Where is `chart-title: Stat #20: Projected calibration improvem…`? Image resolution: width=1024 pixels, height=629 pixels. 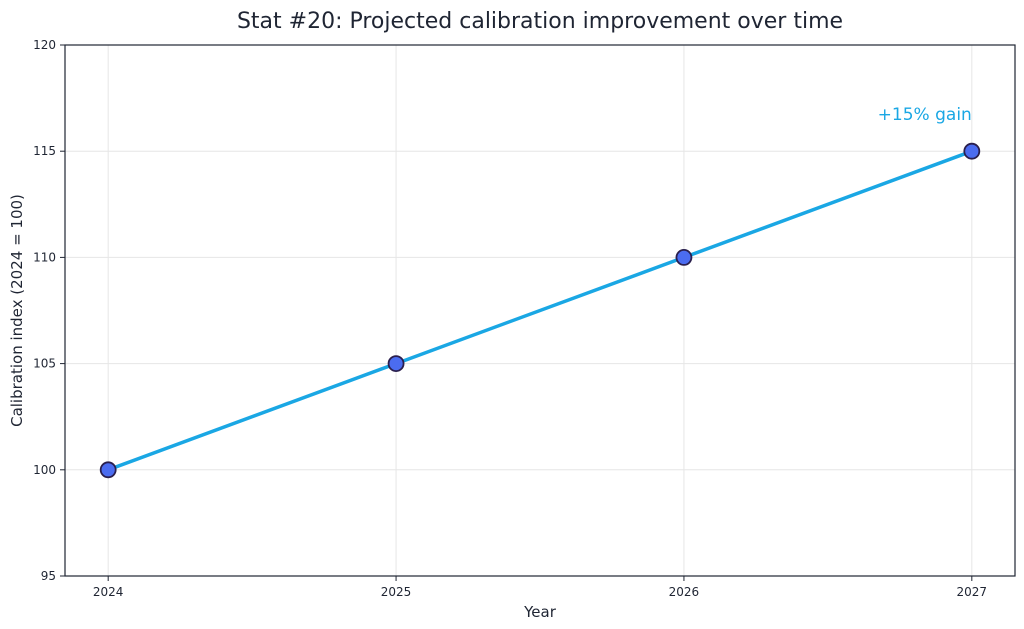
chart-title: Stat #20: Projected calibration improvem… is located at coordinates (540, 21).